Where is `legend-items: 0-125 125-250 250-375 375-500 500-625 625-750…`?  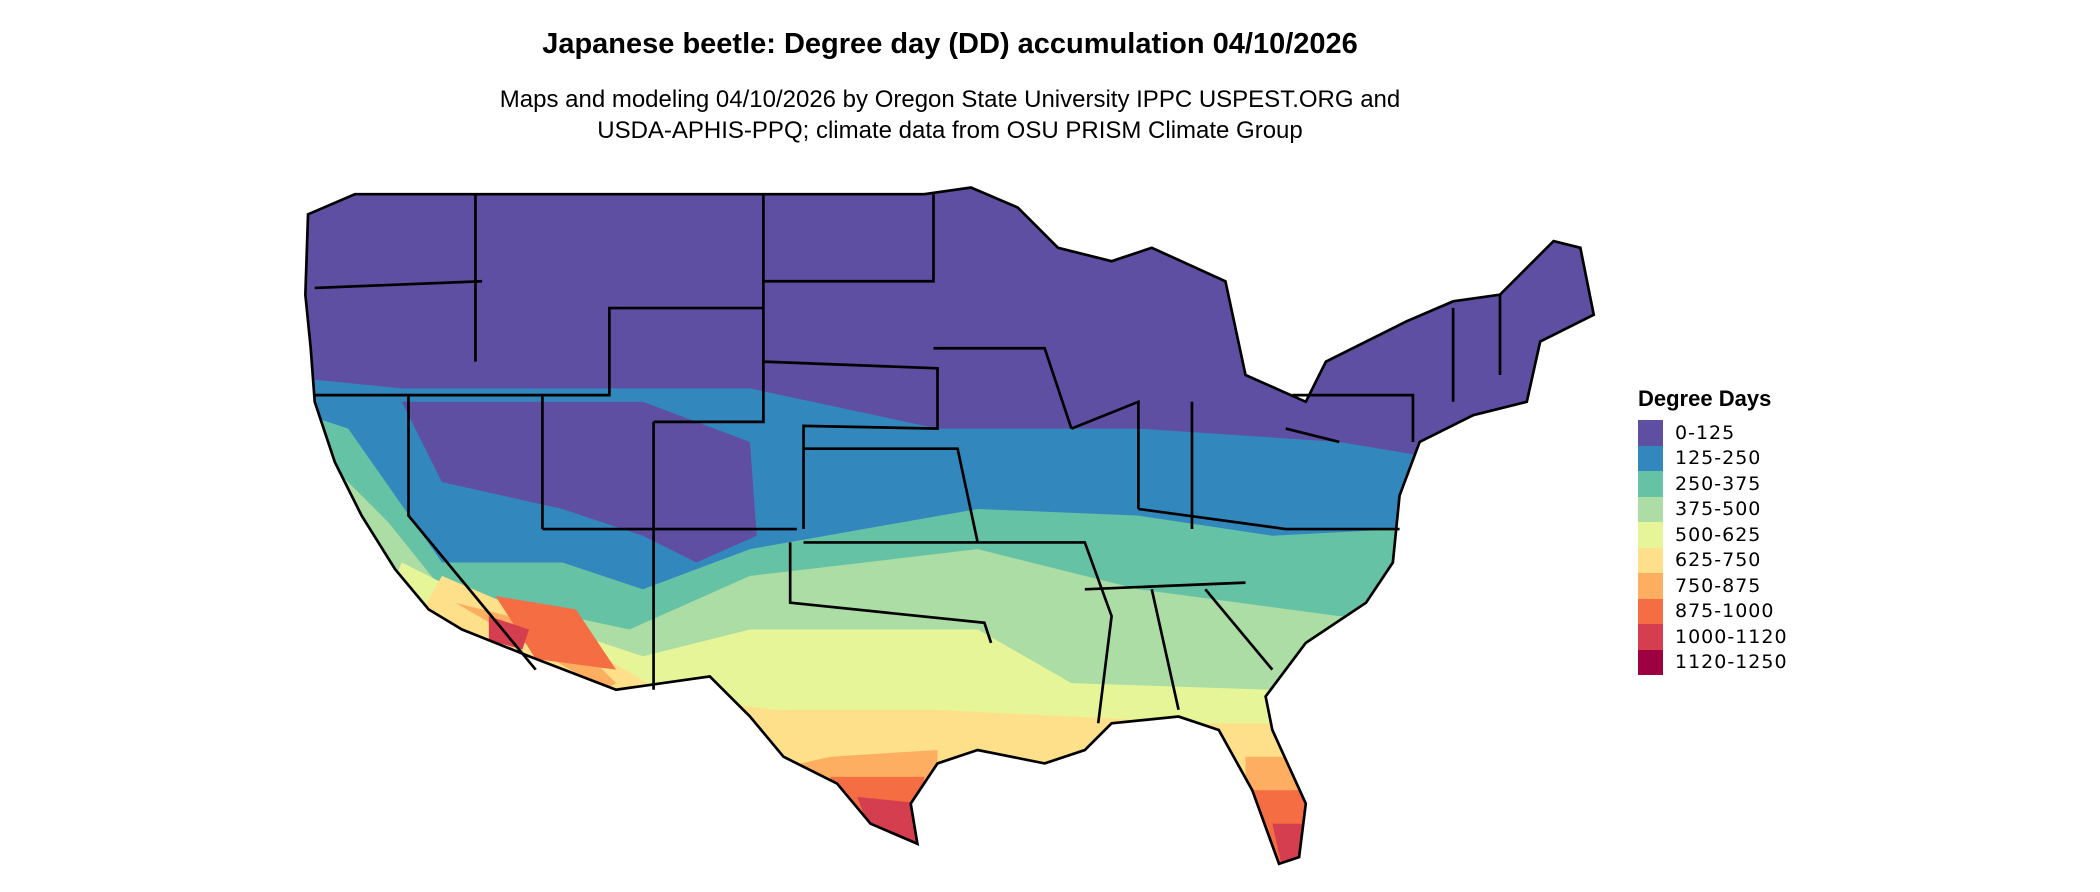
legend-items: 0-125 125-250 250-375 375-500 500-625 625-750… is located at coordinates (1713, 547).